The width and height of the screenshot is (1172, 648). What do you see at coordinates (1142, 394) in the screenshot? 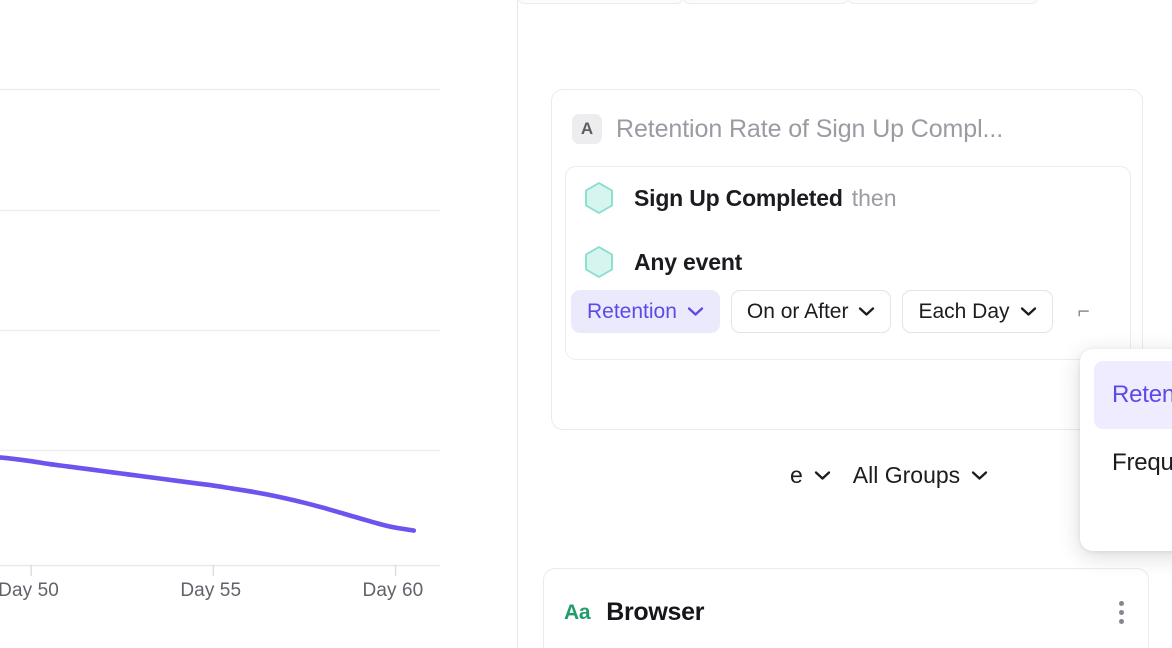
I see `menu-item-label: Retention` at bounding box center [1142, 394].